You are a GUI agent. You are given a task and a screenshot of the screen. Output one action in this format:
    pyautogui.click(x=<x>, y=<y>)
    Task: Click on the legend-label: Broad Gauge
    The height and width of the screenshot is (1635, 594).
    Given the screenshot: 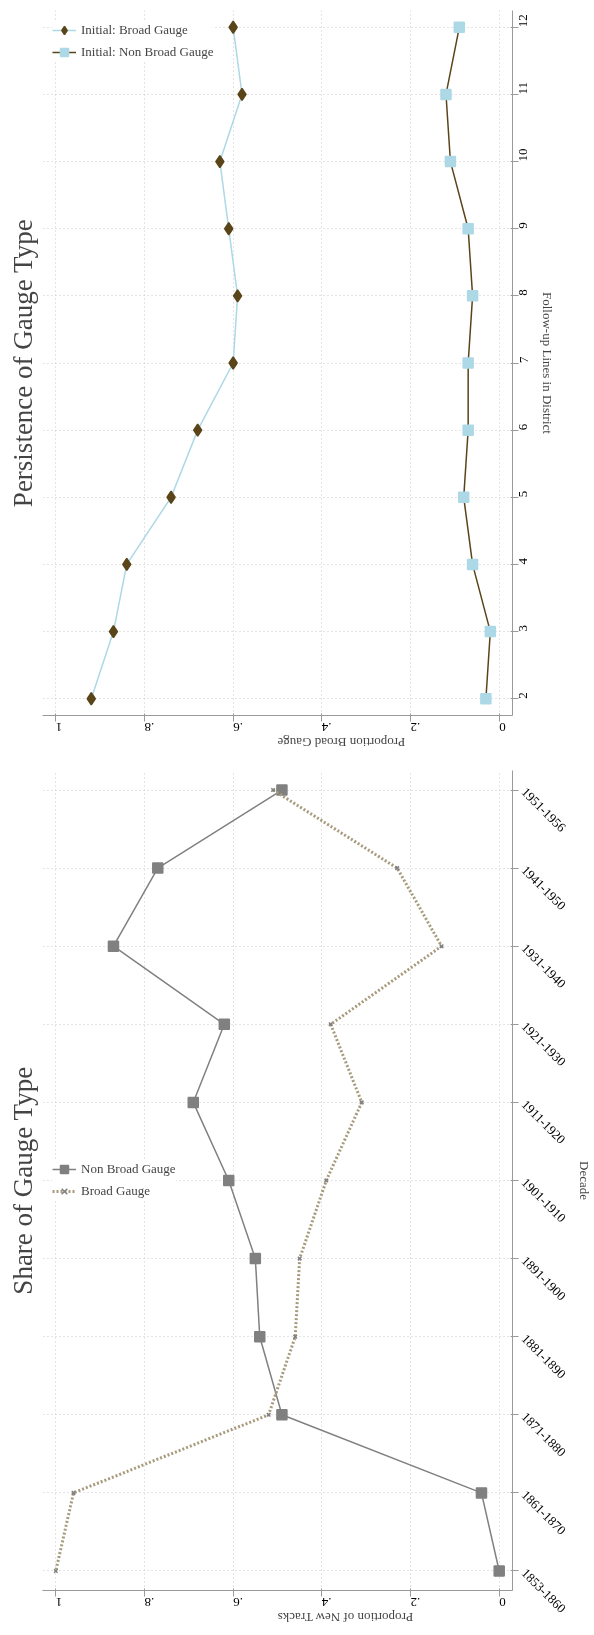 What is the action you would take?
    pyautogui.click(x=115, y=1191)
    